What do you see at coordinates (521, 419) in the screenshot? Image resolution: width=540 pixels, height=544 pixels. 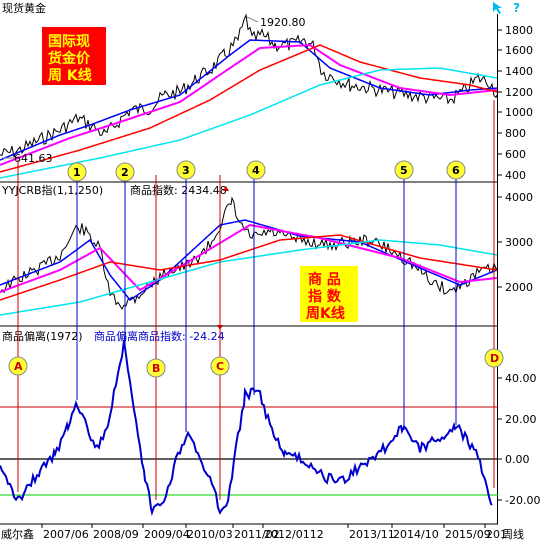 I see `y-tick-label: 20.00` at bounding box center [521, 419].